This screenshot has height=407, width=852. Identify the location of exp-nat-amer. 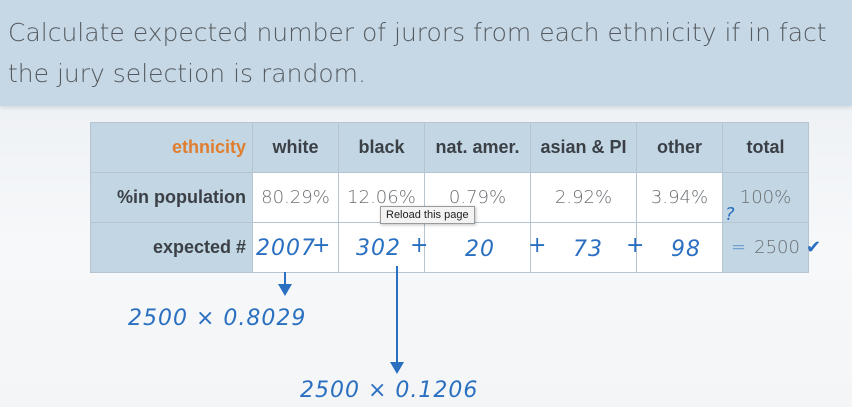
(477, 247).